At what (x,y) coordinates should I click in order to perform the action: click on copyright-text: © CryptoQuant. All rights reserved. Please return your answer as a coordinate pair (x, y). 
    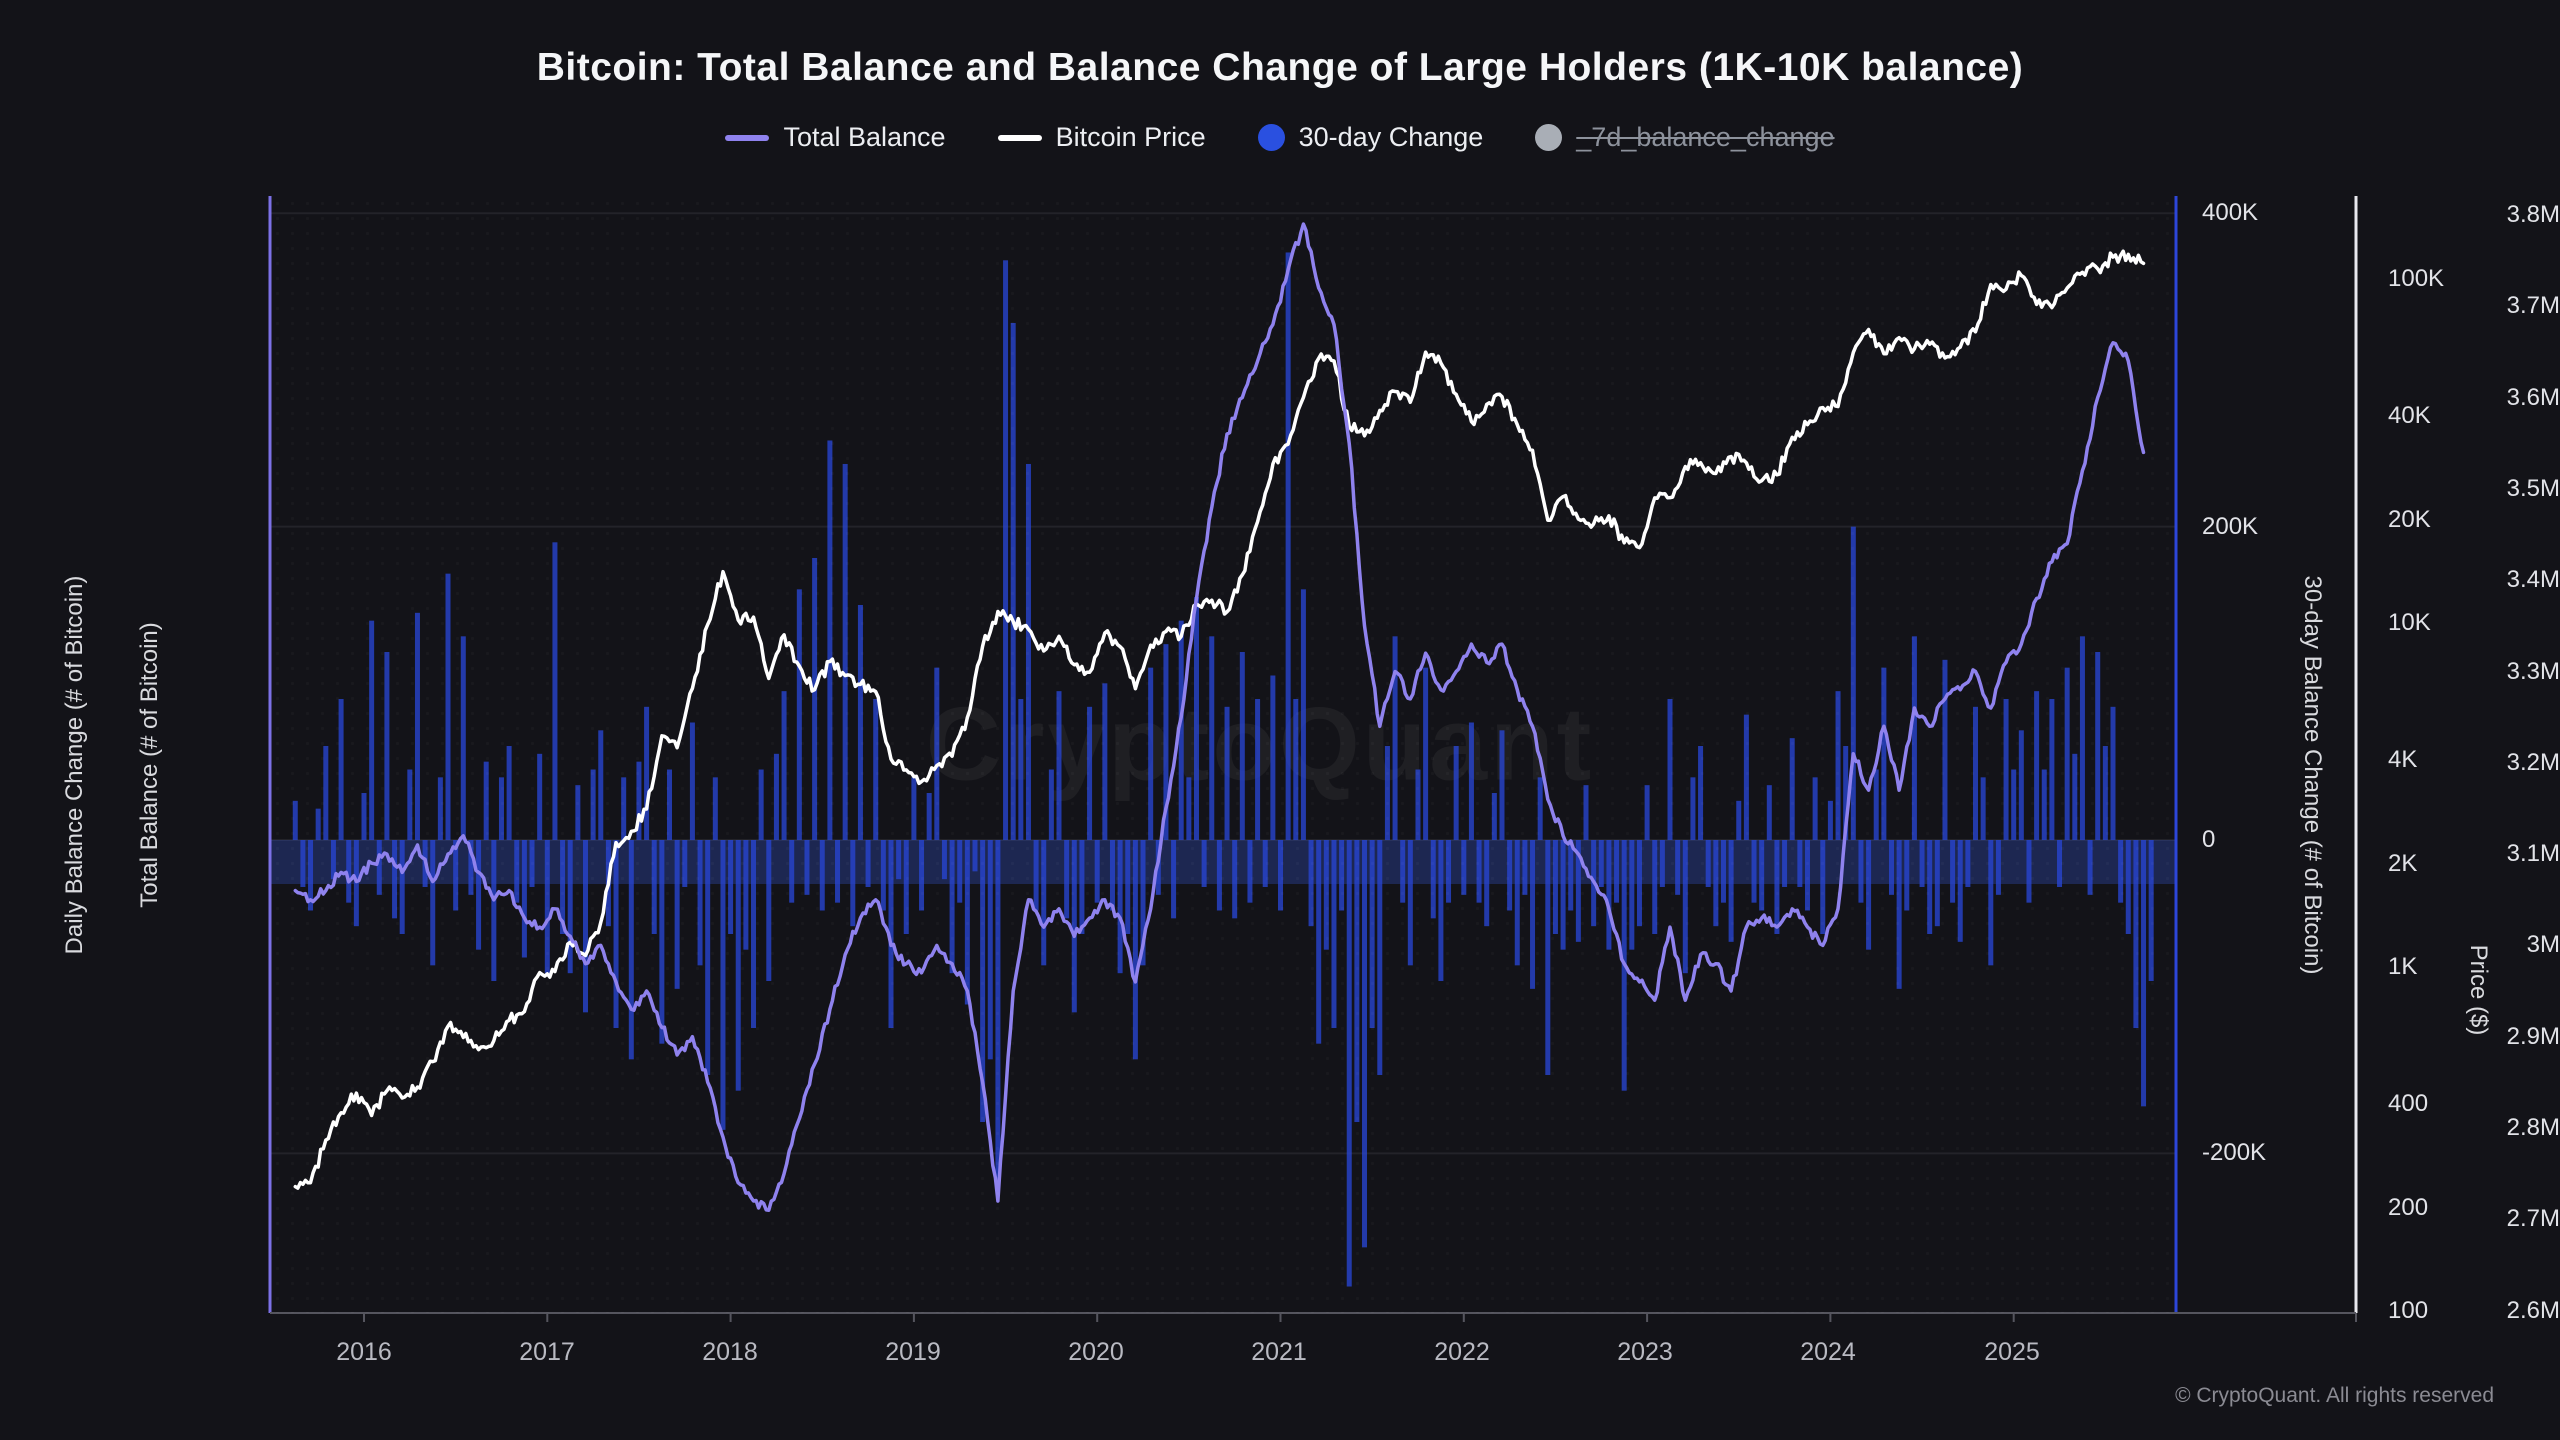
    Looking at the image, I should click on (2334, 1395).